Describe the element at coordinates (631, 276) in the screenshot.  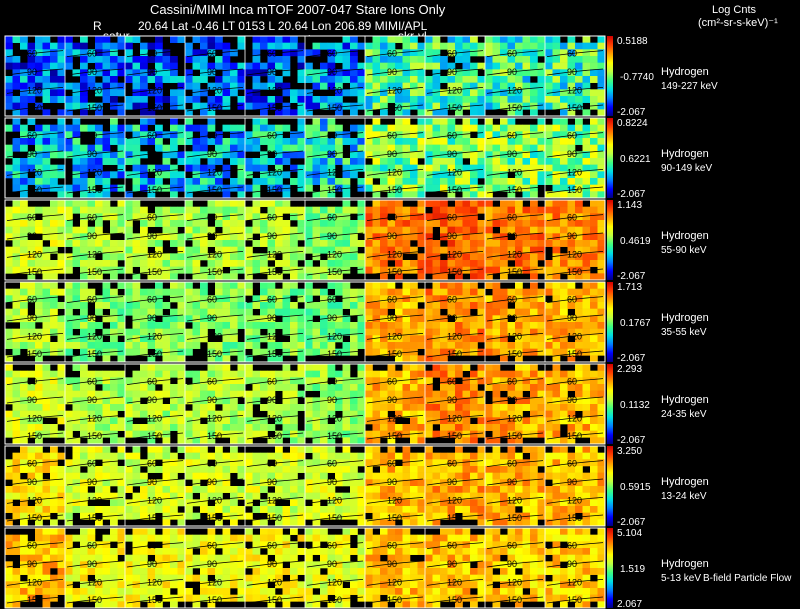
I see `colorbar-min-label: -2.067` at that location.